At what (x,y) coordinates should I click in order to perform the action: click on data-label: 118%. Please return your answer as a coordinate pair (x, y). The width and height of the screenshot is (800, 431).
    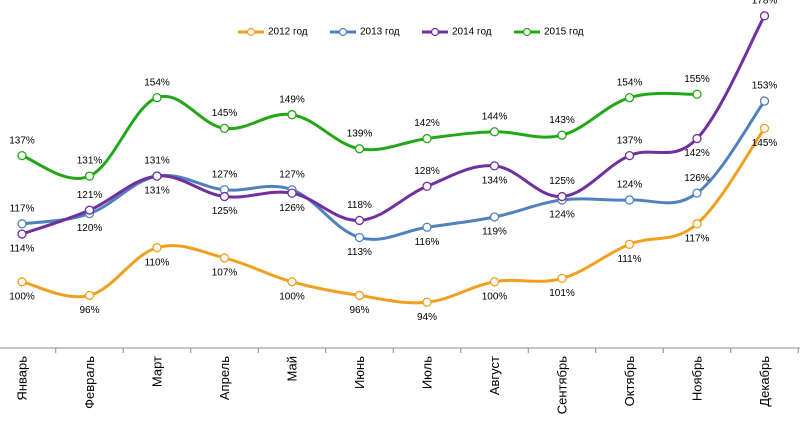
    Looking at the image, I should click on (359, 205).